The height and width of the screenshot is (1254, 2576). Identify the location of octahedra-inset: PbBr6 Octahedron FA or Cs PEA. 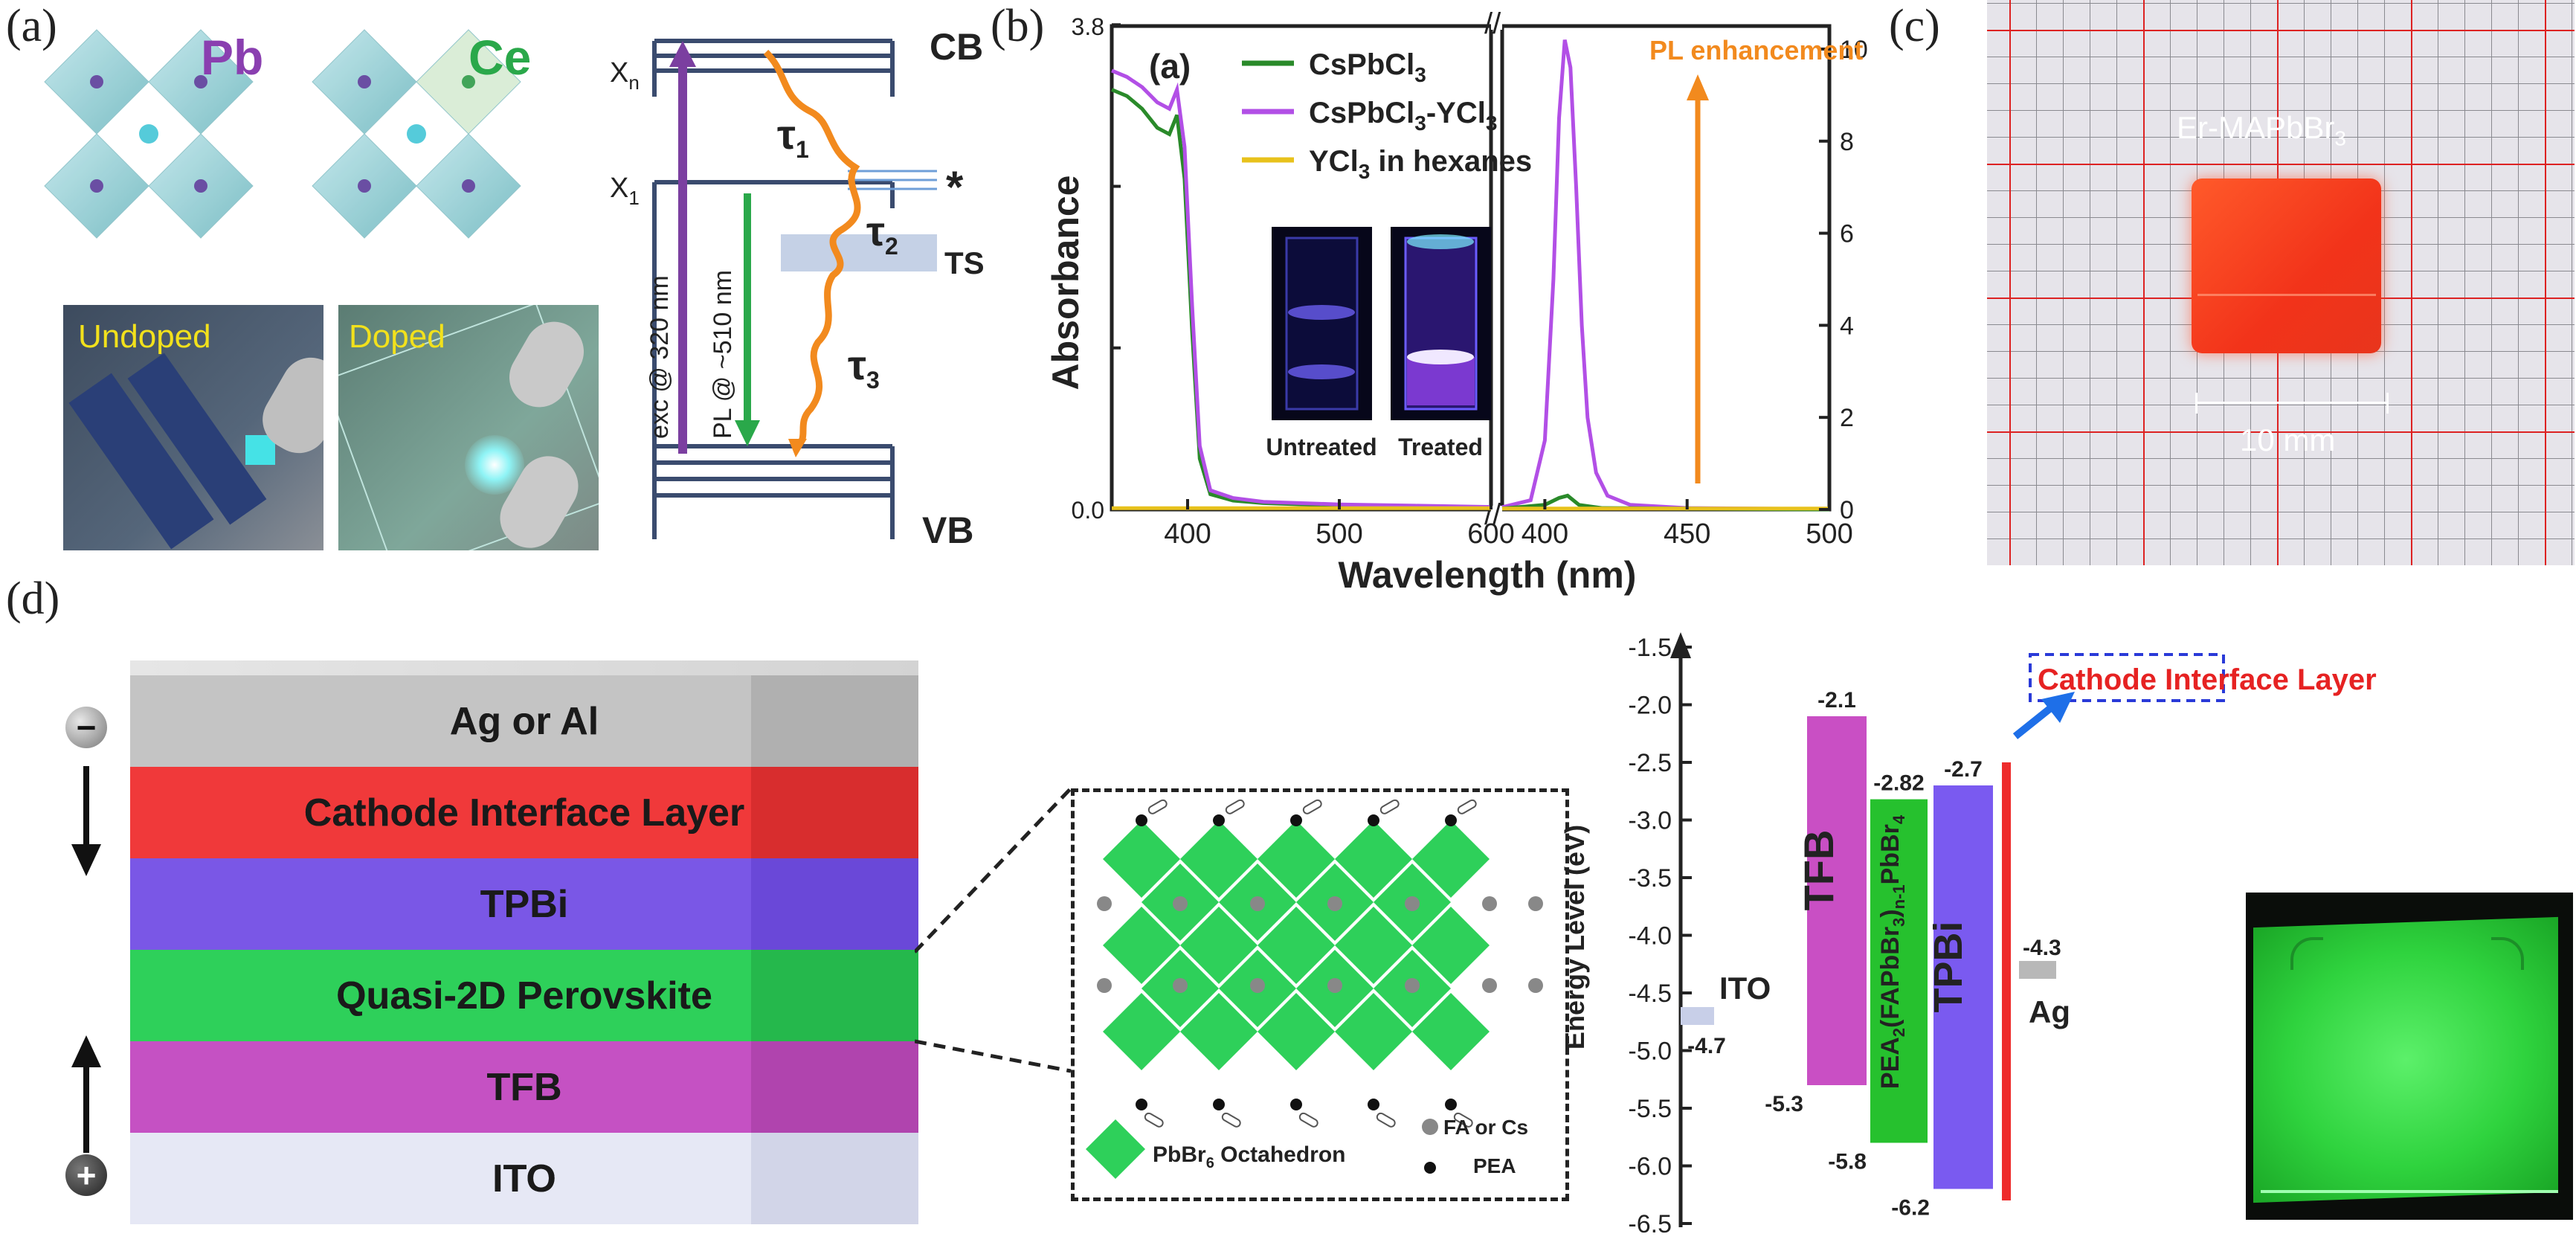
(1320, 995).